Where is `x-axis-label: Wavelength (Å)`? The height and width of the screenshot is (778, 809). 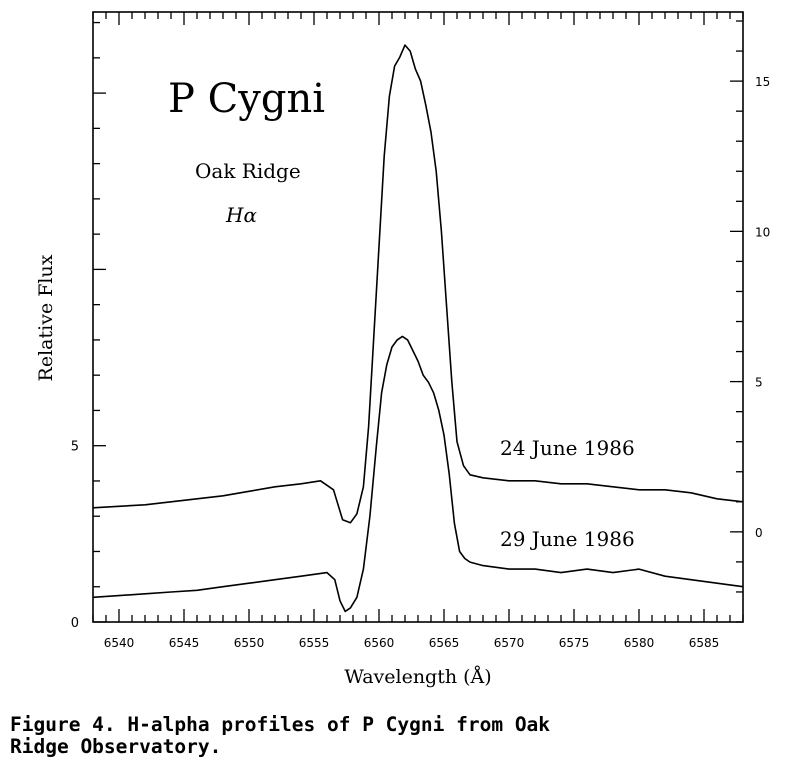 x-axis-label: Wavelength (Å) is located at coordinates (417, 677).